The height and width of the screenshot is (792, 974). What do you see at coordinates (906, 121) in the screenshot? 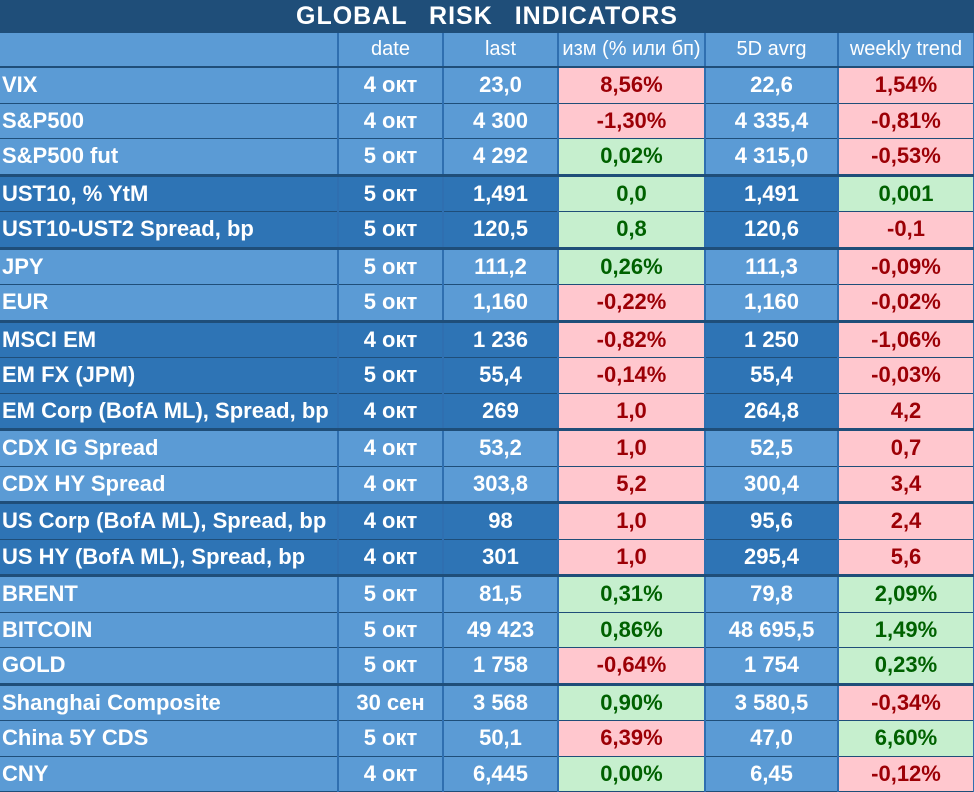
I see `weekly-trend-cell: -0,81%` at bounding box center [906, 121].